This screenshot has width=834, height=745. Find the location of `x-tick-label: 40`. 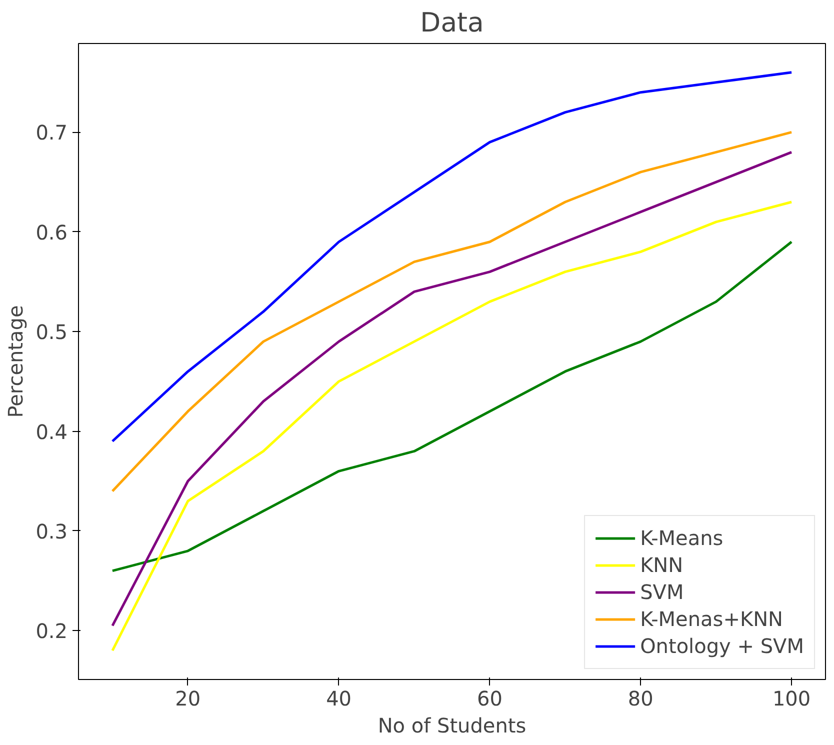

x-tick-label: 40 is located at coordinates (339, 698).